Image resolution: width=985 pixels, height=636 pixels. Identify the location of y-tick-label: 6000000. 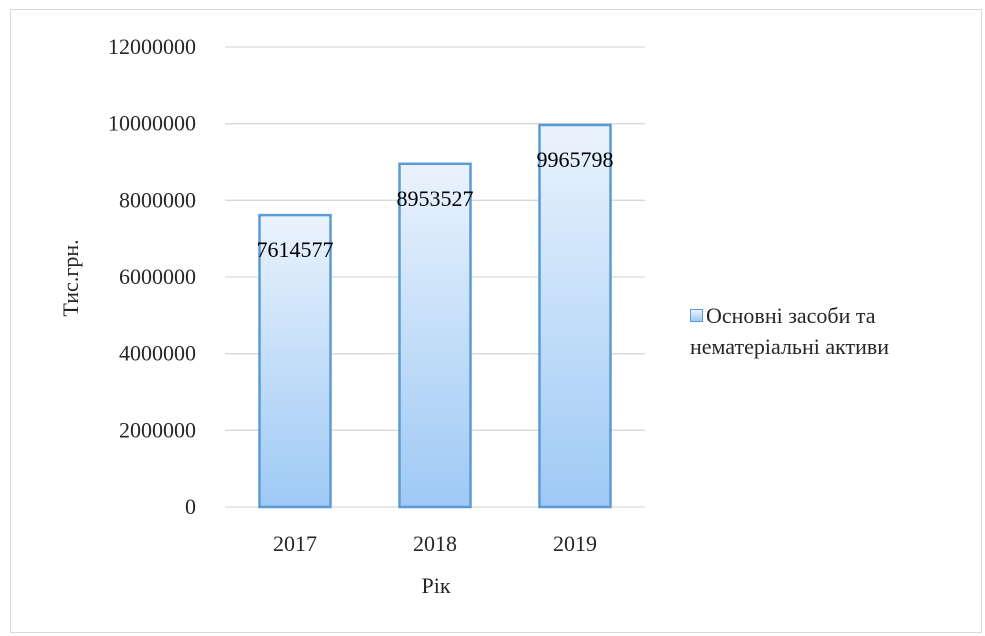
(157, 276).